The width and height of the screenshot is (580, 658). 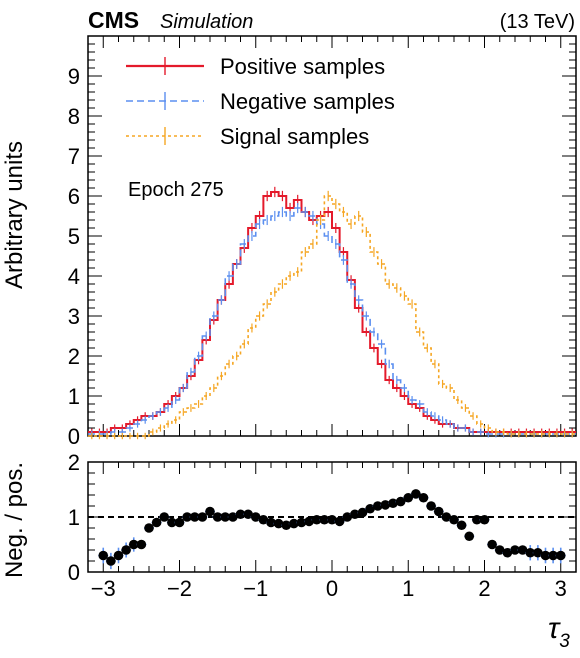 I want to click on legend-label: Positive samples, so click(x=302, y=66).